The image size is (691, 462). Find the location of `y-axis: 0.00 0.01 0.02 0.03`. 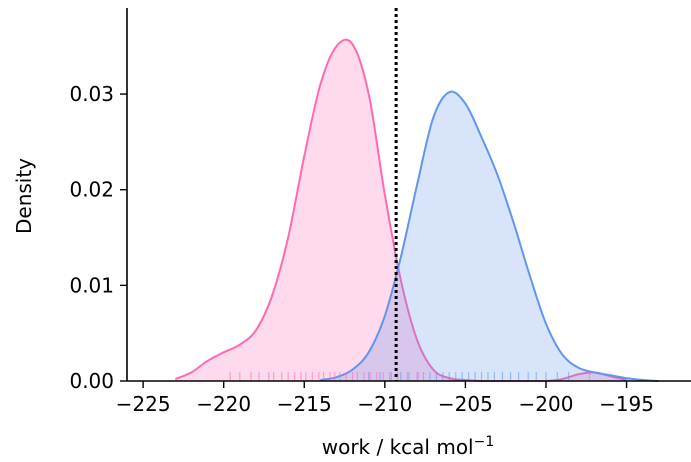

y-axis: 0.00 0.01 0.02 0.03 is located at coordinates (98, 200).